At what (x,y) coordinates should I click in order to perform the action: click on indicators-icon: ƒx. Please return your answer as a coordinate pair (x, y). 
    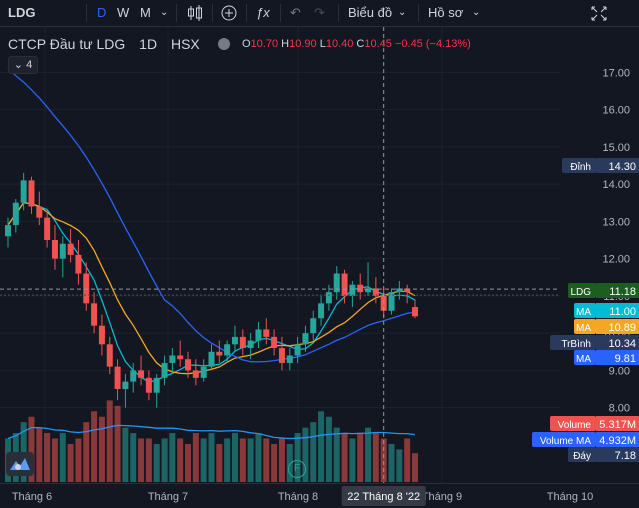
    Looking at the image, I should click on (263, 12).